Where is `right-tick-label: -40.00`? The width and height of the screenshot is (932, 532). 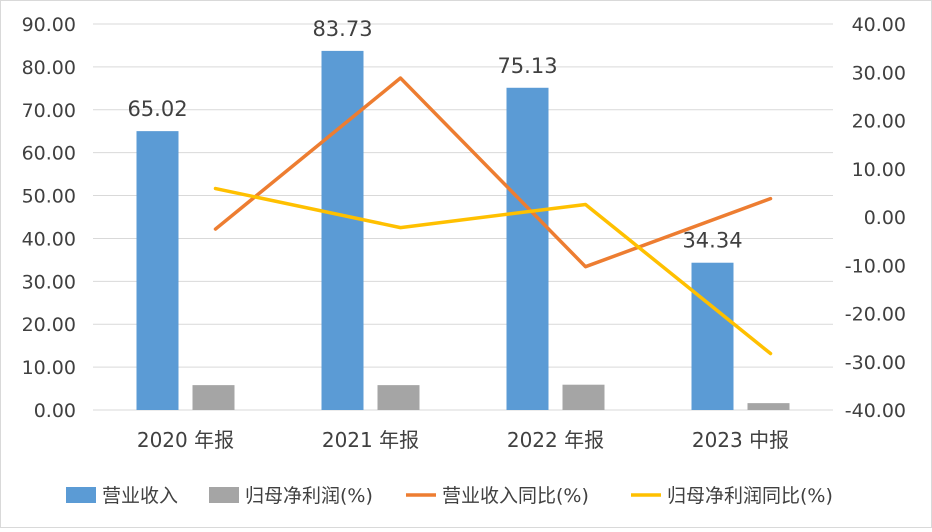 right-tick-label: -40.00 is located at coordinates (875, 411).